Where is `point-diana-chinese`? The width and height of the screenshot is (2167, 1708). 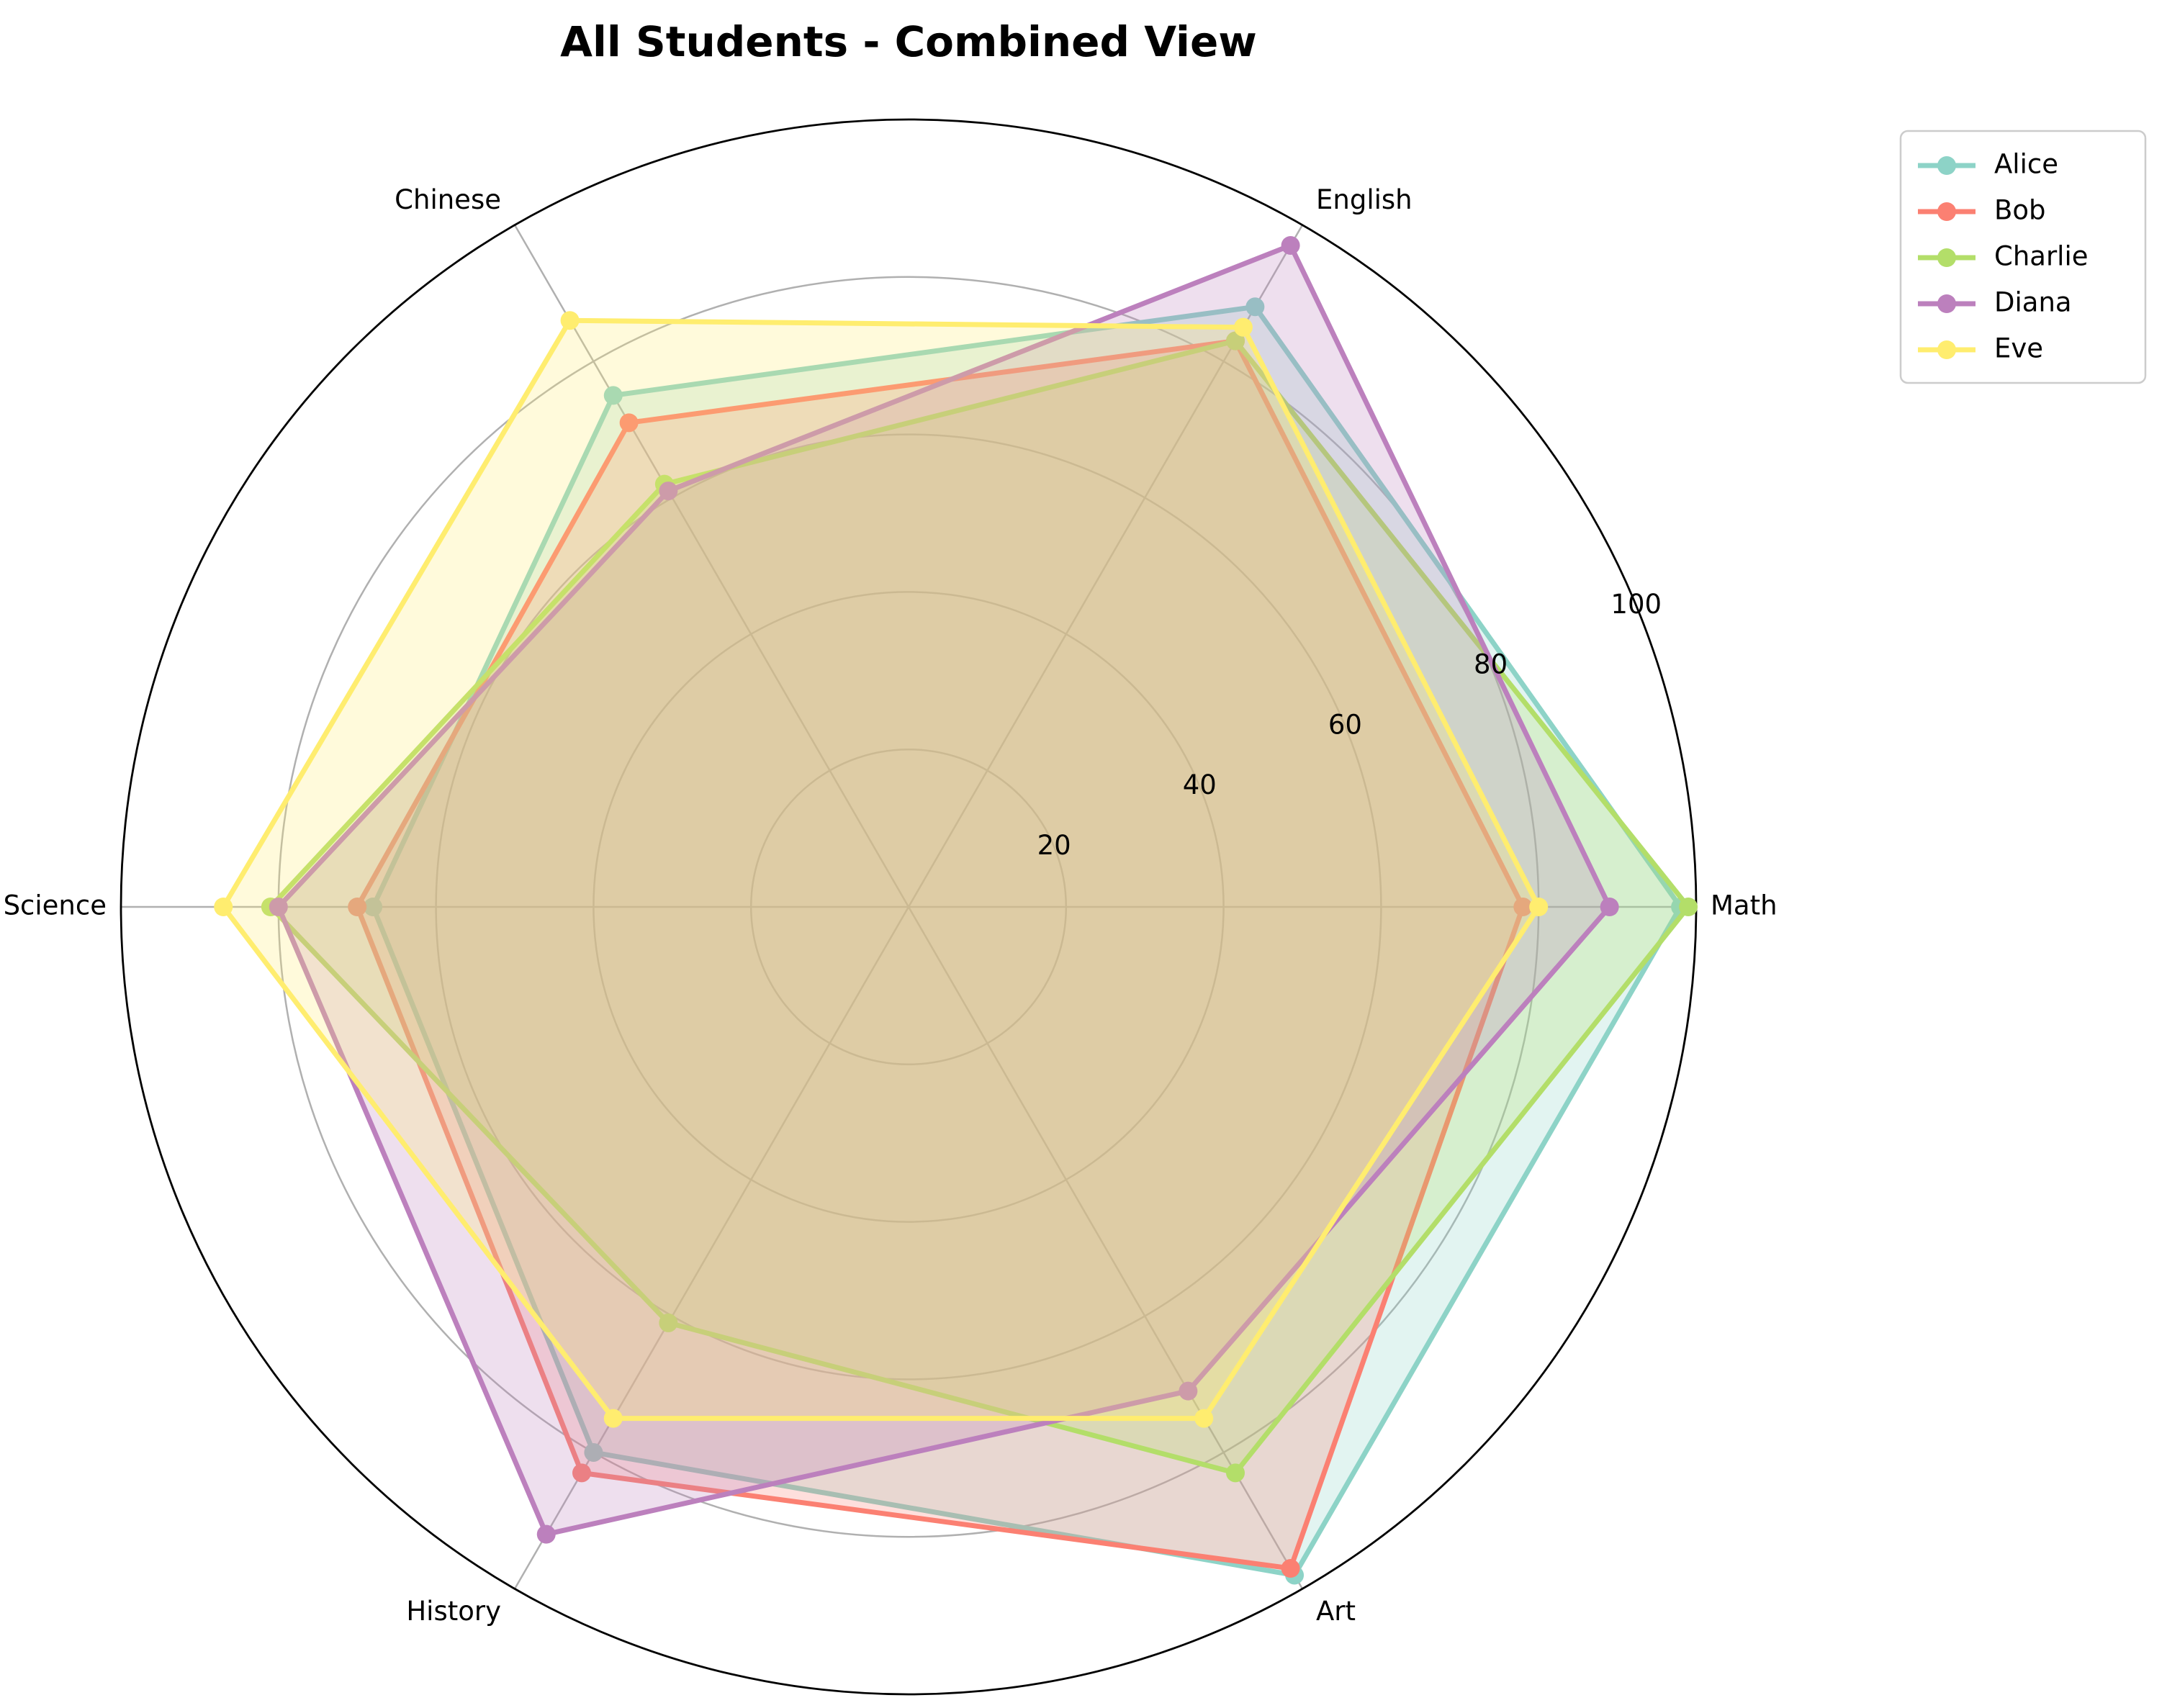 point-diana-chinese is located at coordinates (668, 492).